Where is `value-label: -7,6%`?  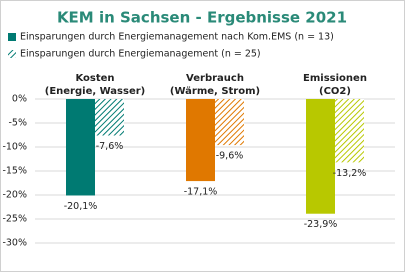
value-label: -7,6% is located at coordinates (110, 146).